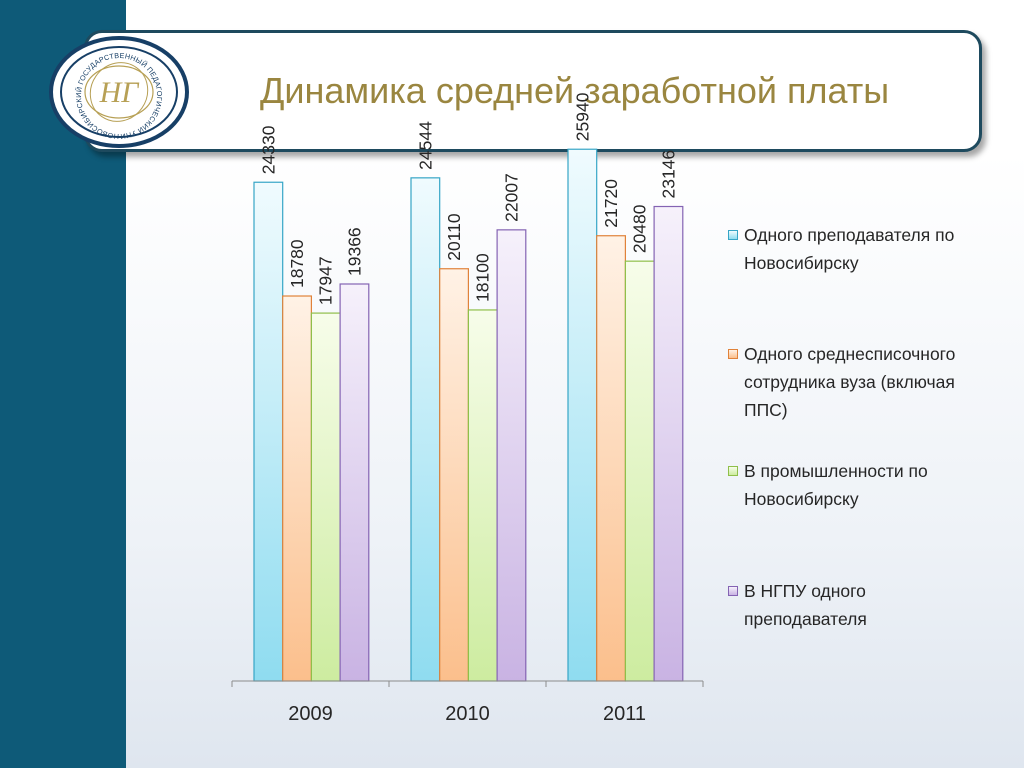 This screenshot has width=1024, height=768. Describe the element at coordinates (454, 237) in the screenshot. I see `data-label-2010-series-2: 20110` at that location.